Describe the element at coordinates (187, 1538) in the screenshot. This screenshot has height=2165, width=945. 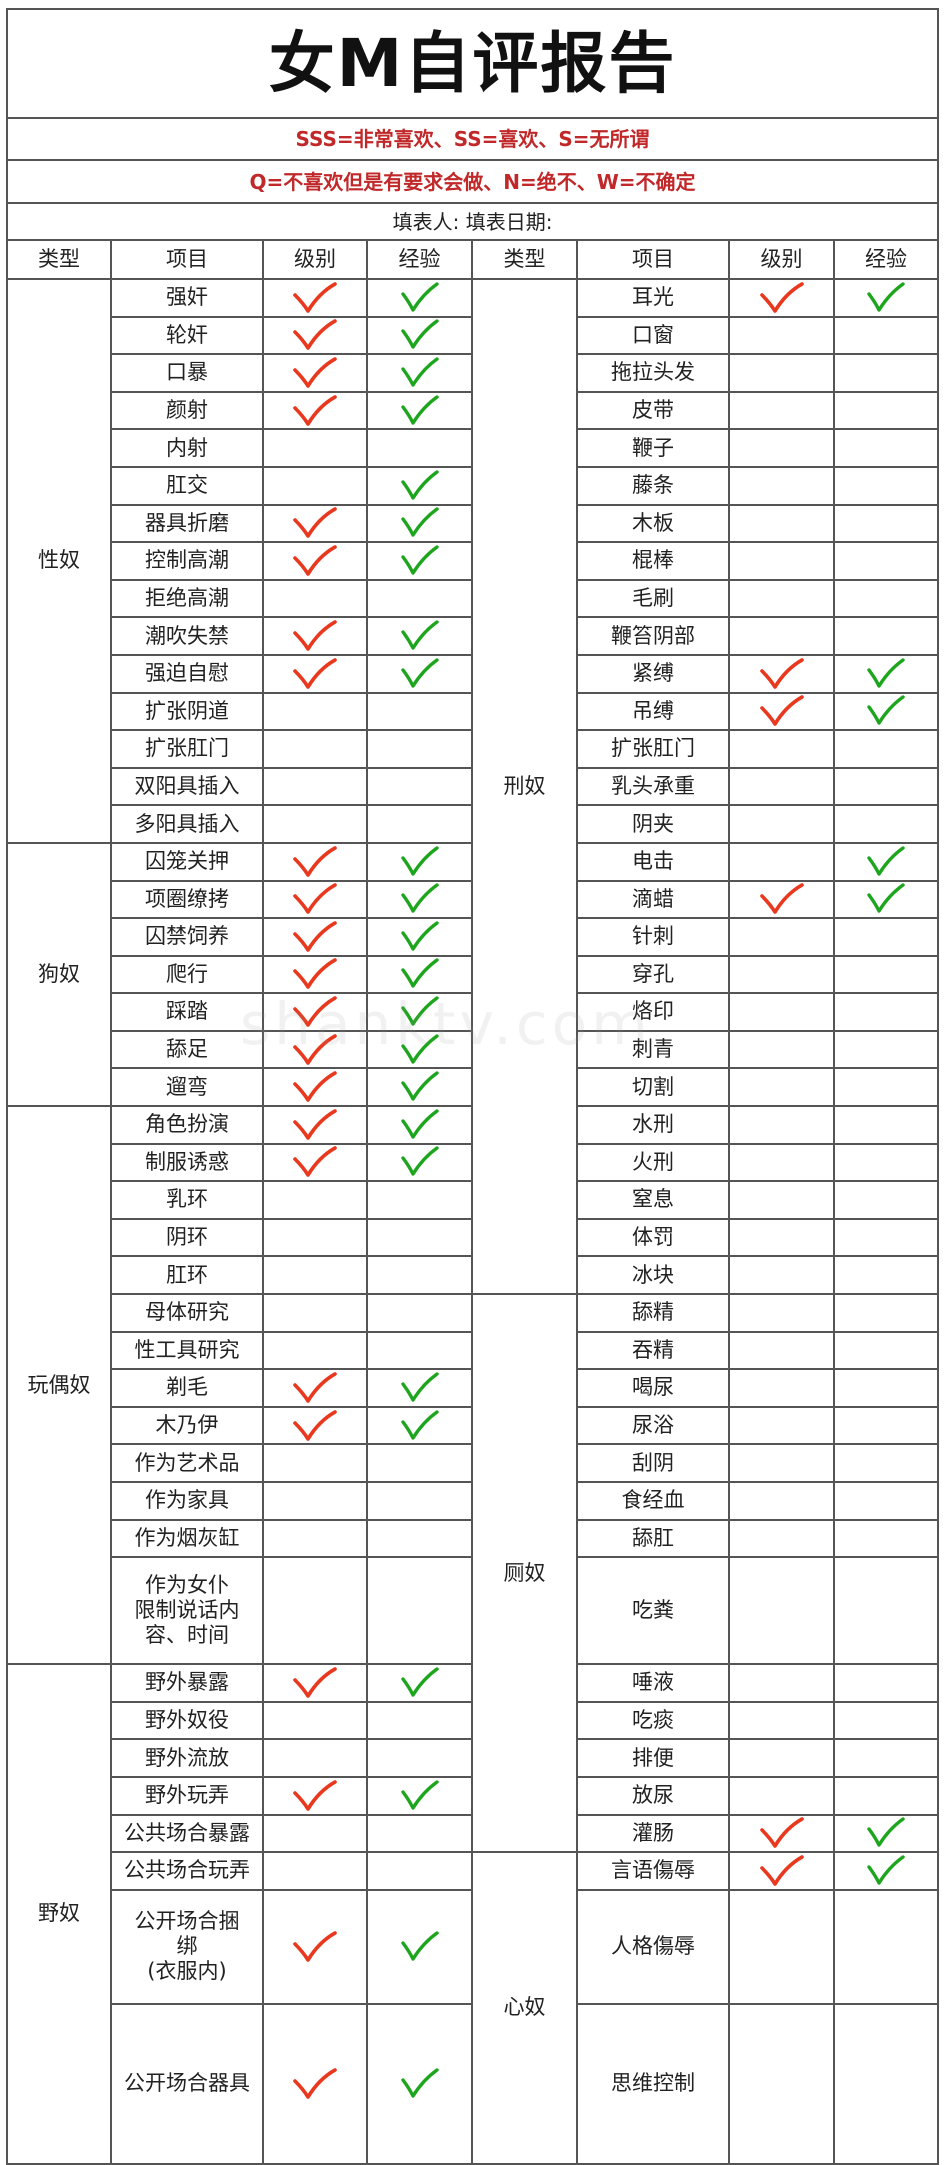
I see `item-cell: 作为烟灰缸` at that location.